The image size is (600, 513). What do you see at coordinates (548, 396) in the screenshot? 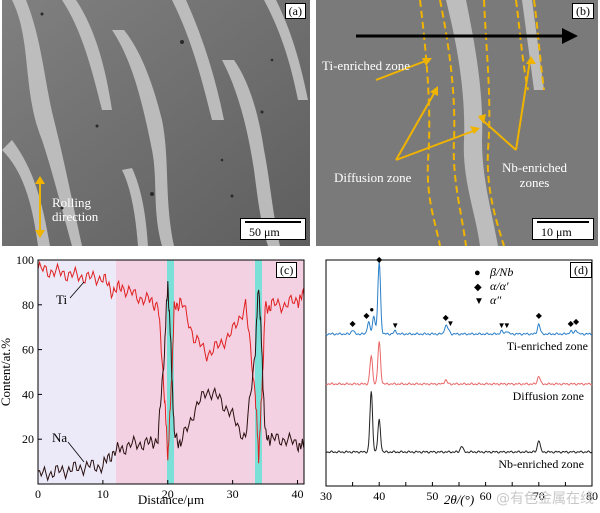
I see `trace-label-diffusion: Diffusion zone` at bounding box center [548, 396].